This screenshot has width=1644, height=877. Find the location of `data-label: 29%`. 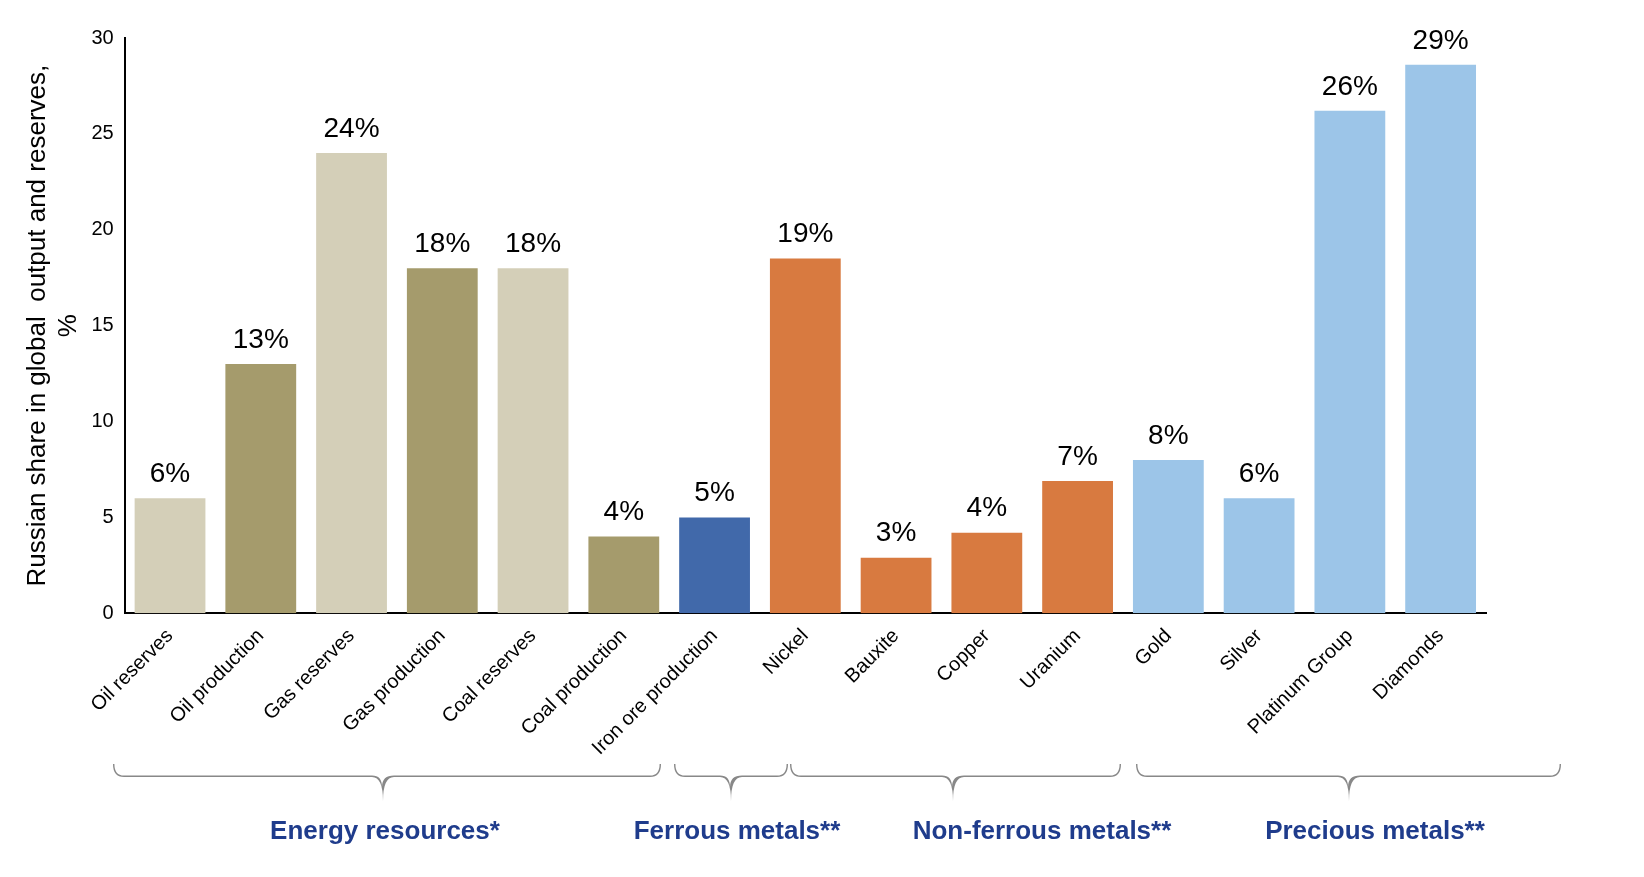

data-label: 29% is located at coordinates (1440, 39).